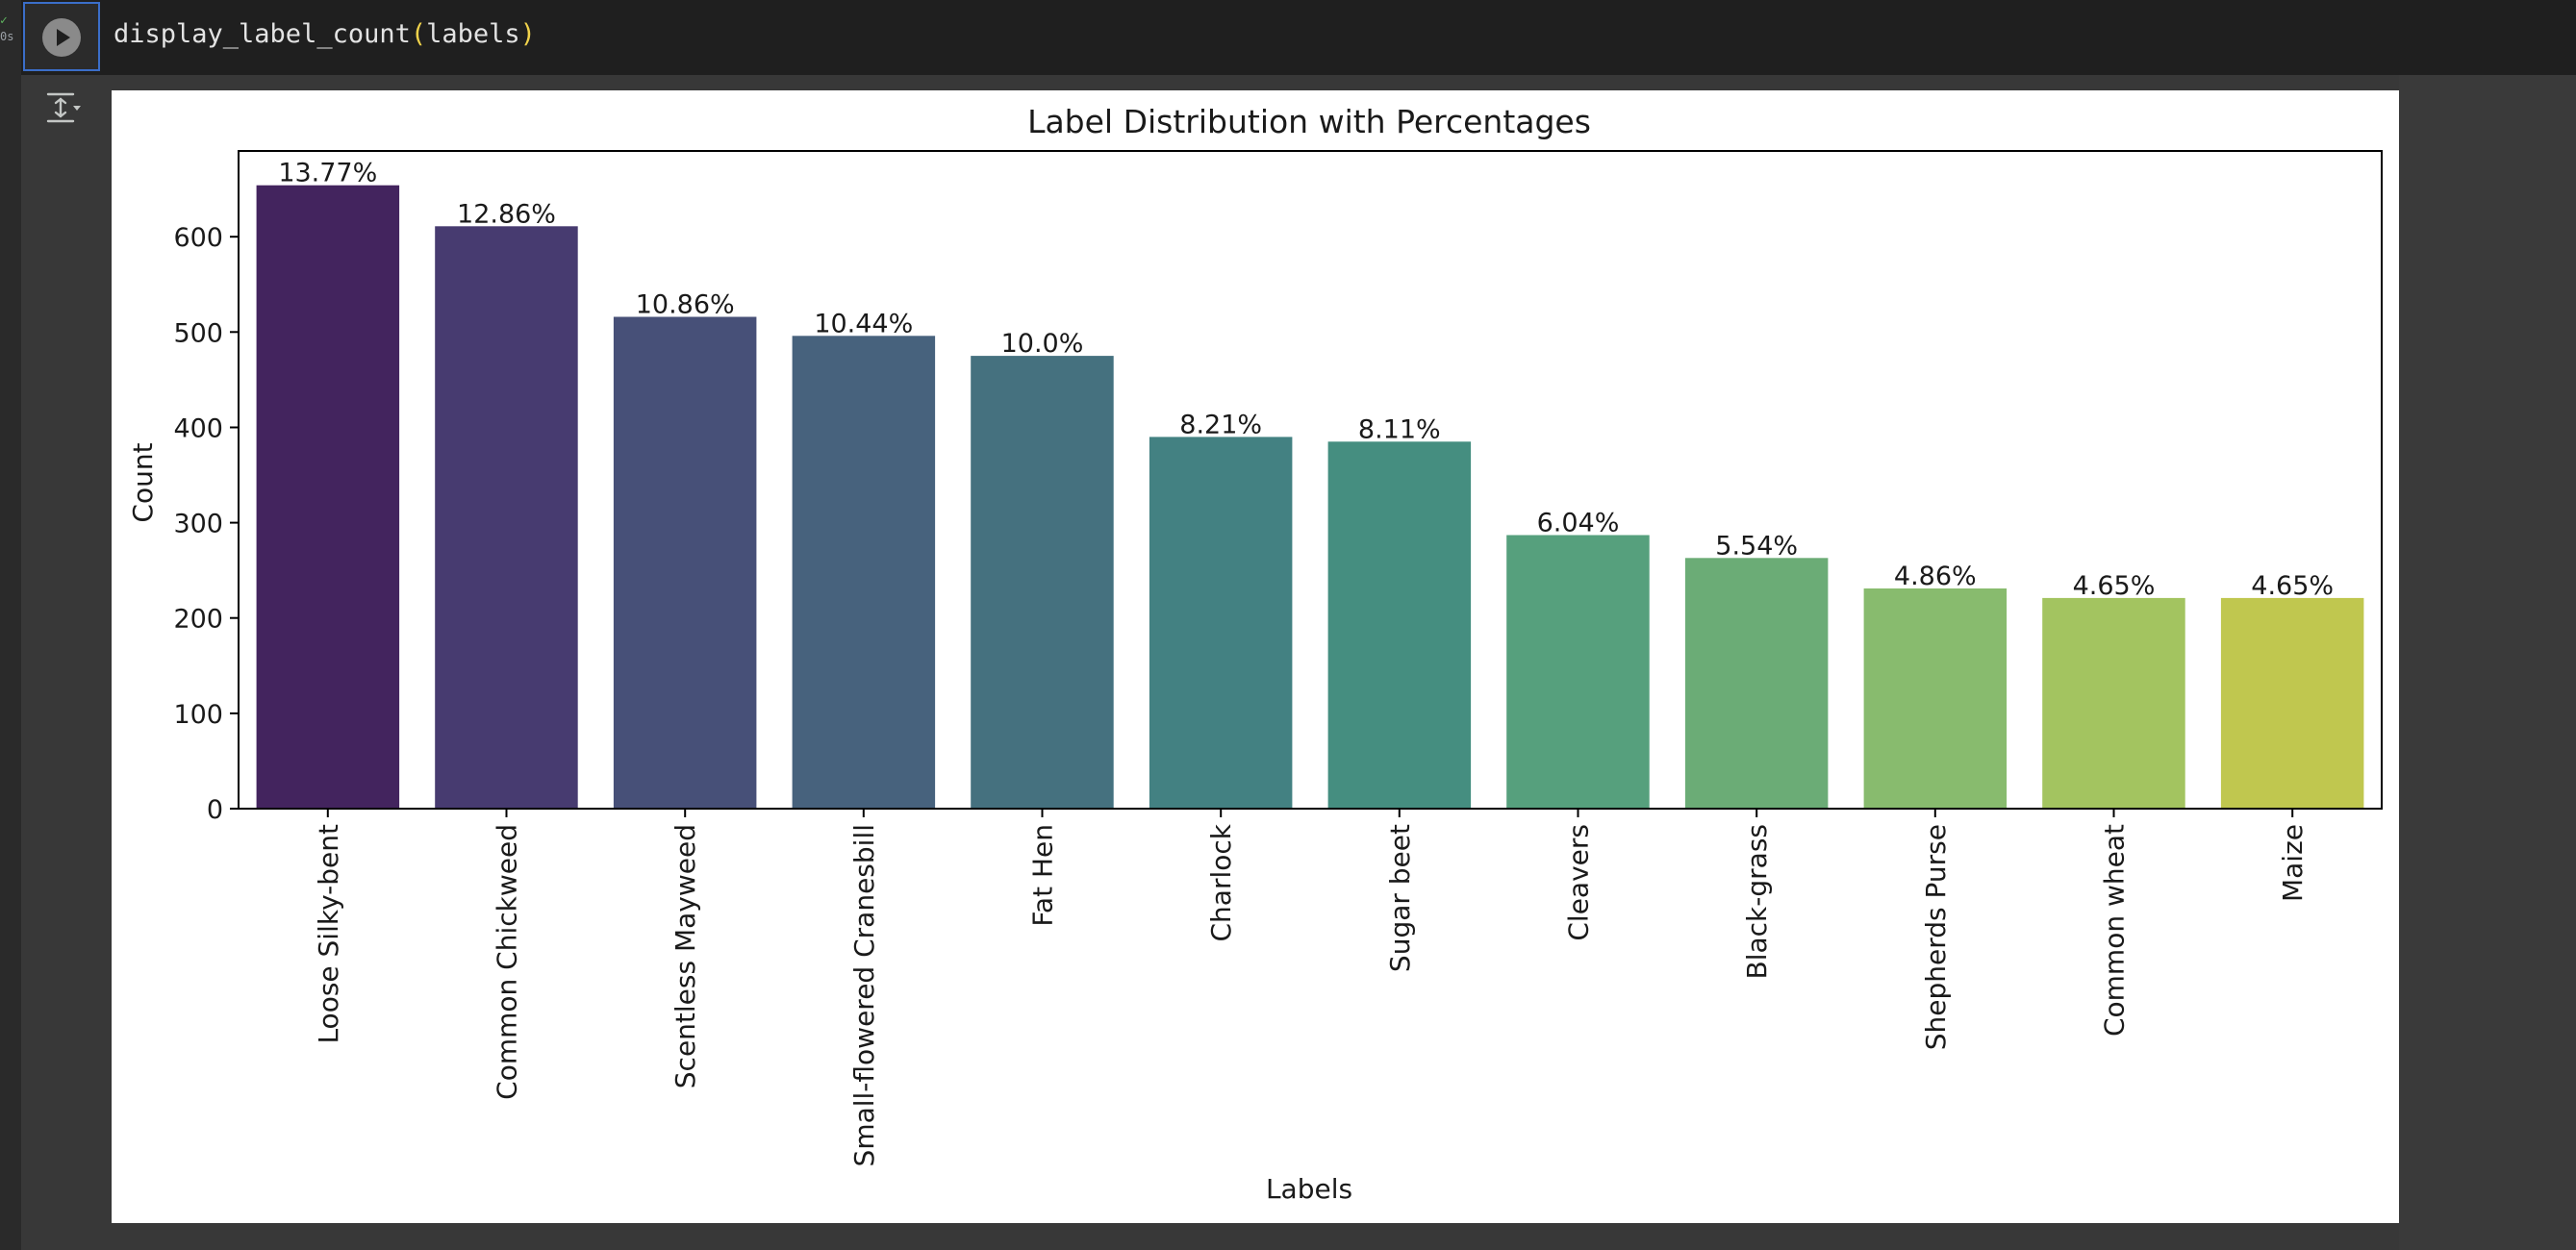  I want to click on y-tick-label: 100, so click(198, 715).